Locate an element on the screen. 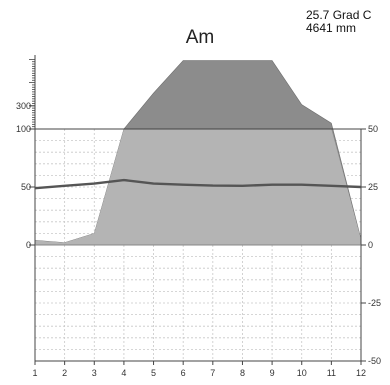 This screenshot has width=390, height=385. temperature-line-layer is located at coordinates (198, 184).